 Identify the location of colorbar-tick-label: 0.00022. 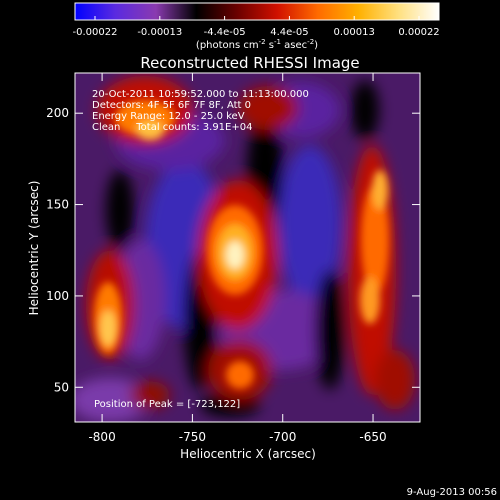
(418, 32).